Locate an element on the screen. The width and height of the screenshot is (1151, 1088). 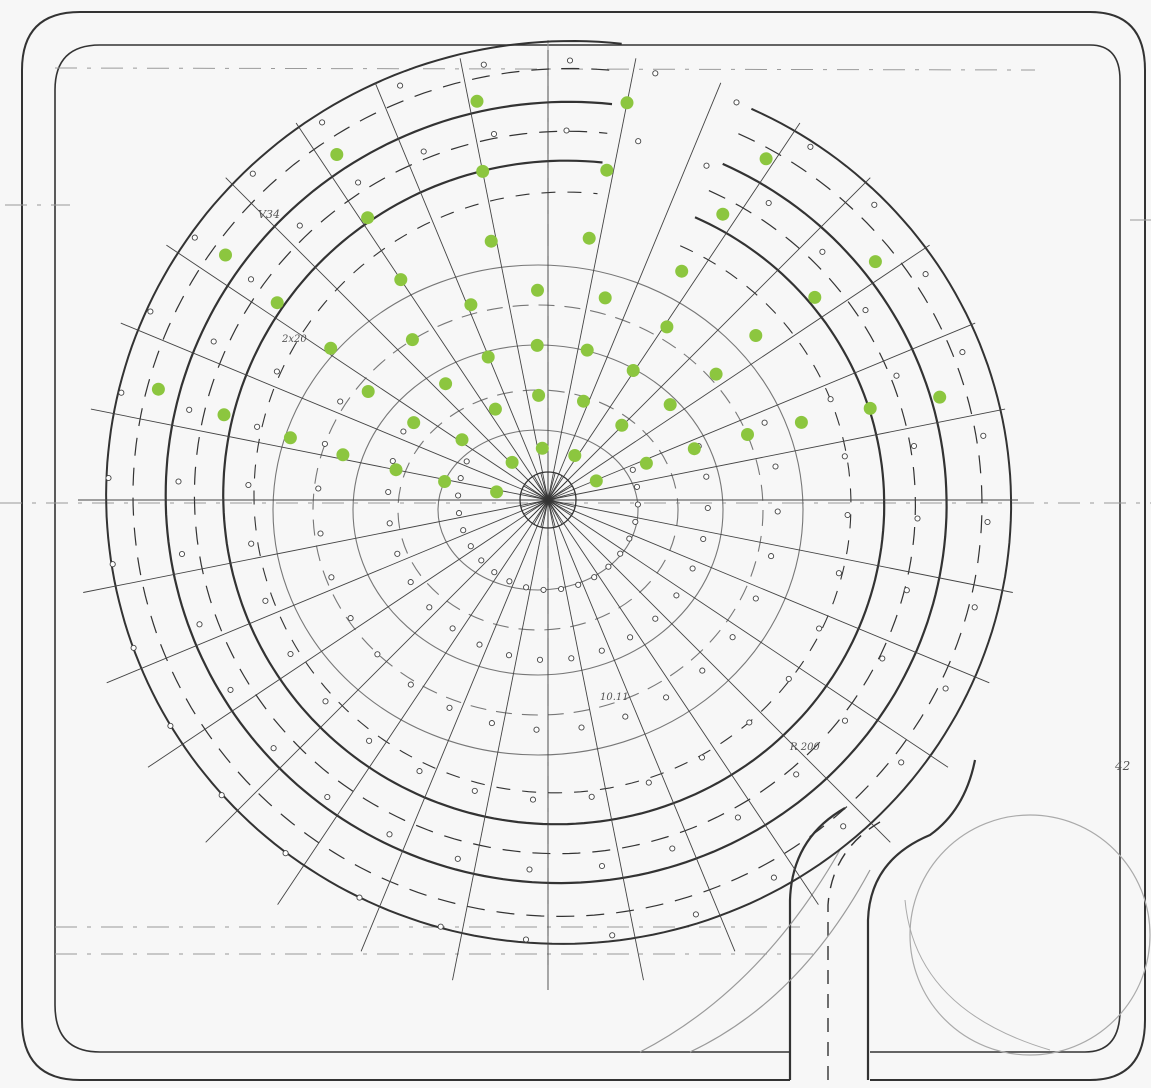
exit-lane is located at coordinates (808, 919).